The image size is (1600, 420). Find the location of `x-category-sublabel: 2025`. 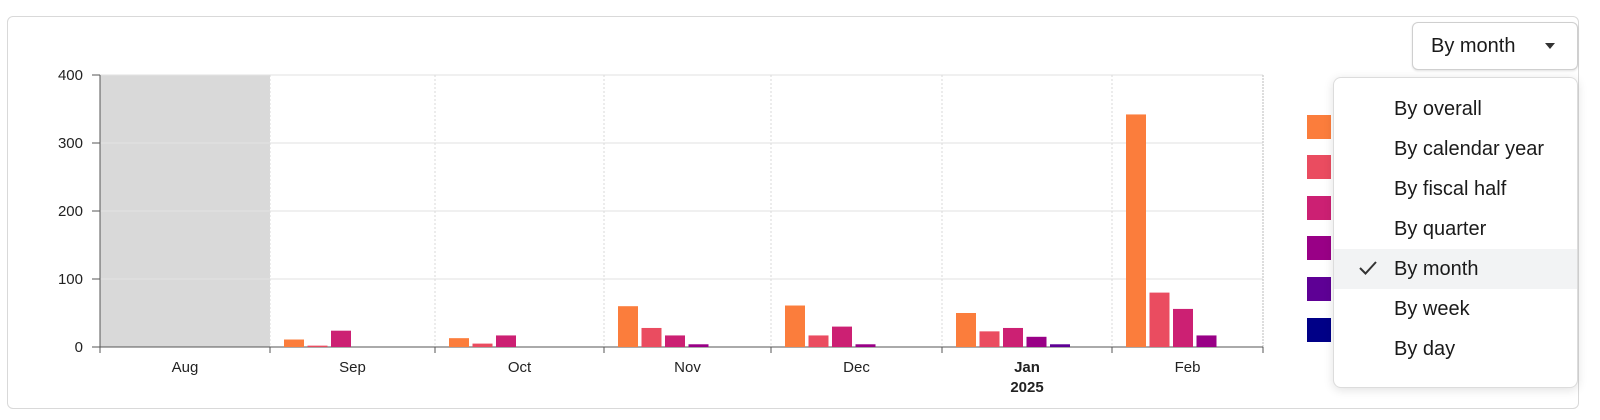

x-category-sublabel: 2025 is located at coordinates (1026, 387).